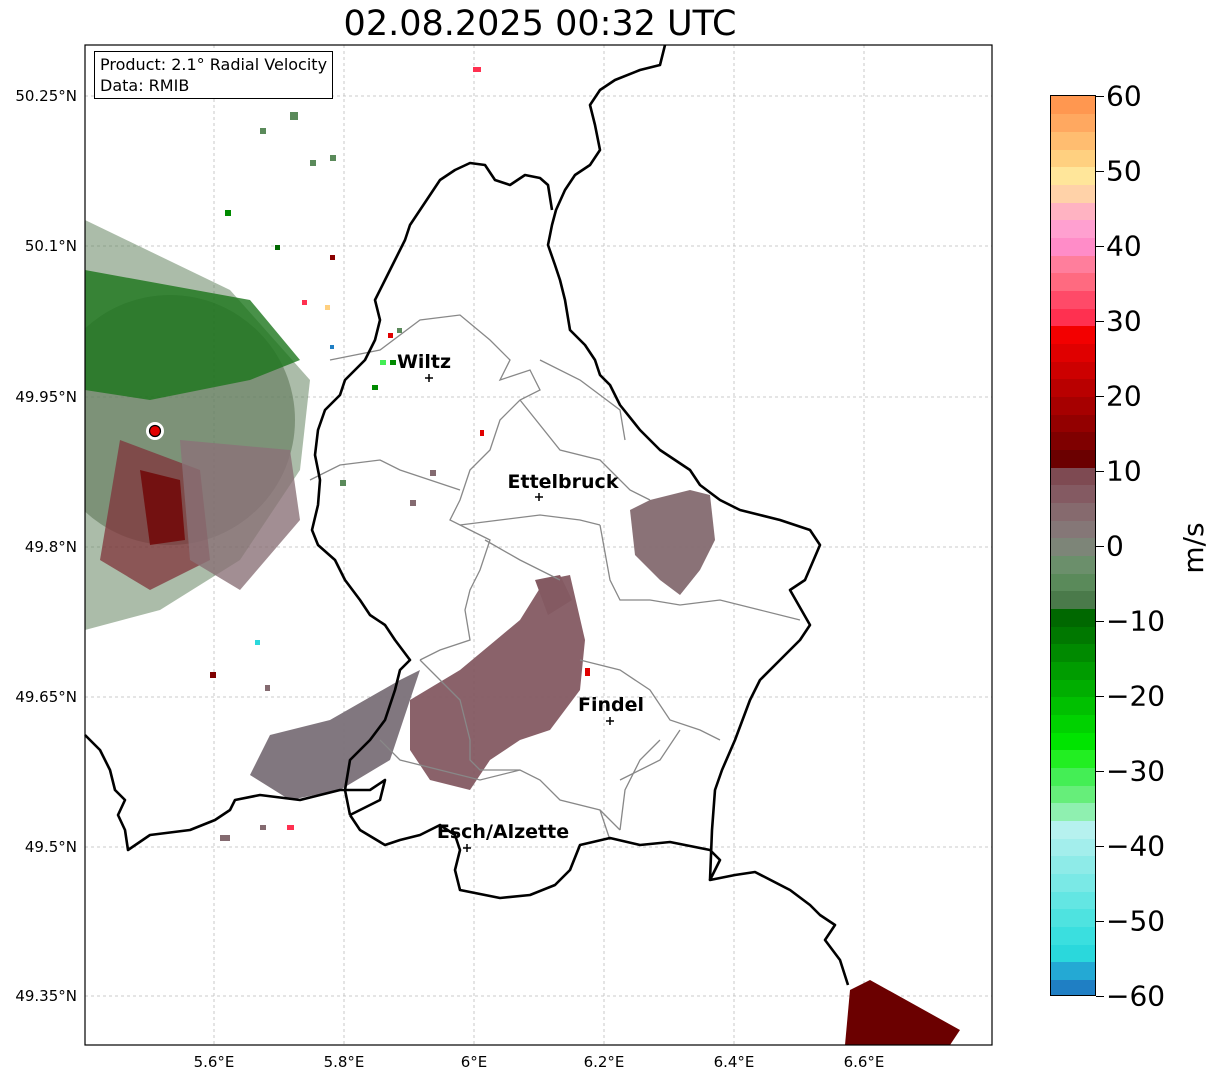 This screenshot has height=1081, width=1207. I want to click on city-markers, so click(519, 613).